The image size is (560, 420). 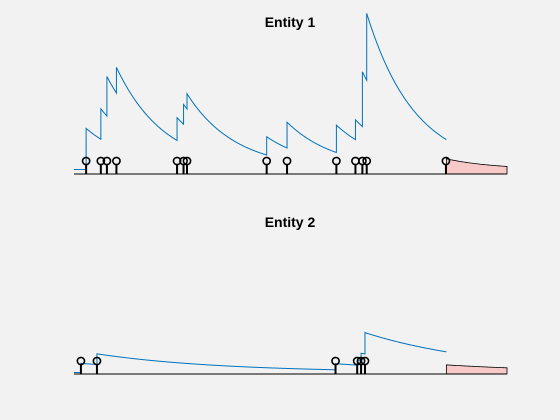 I want to click on intensity-series-line, so click(x=260, y=352).